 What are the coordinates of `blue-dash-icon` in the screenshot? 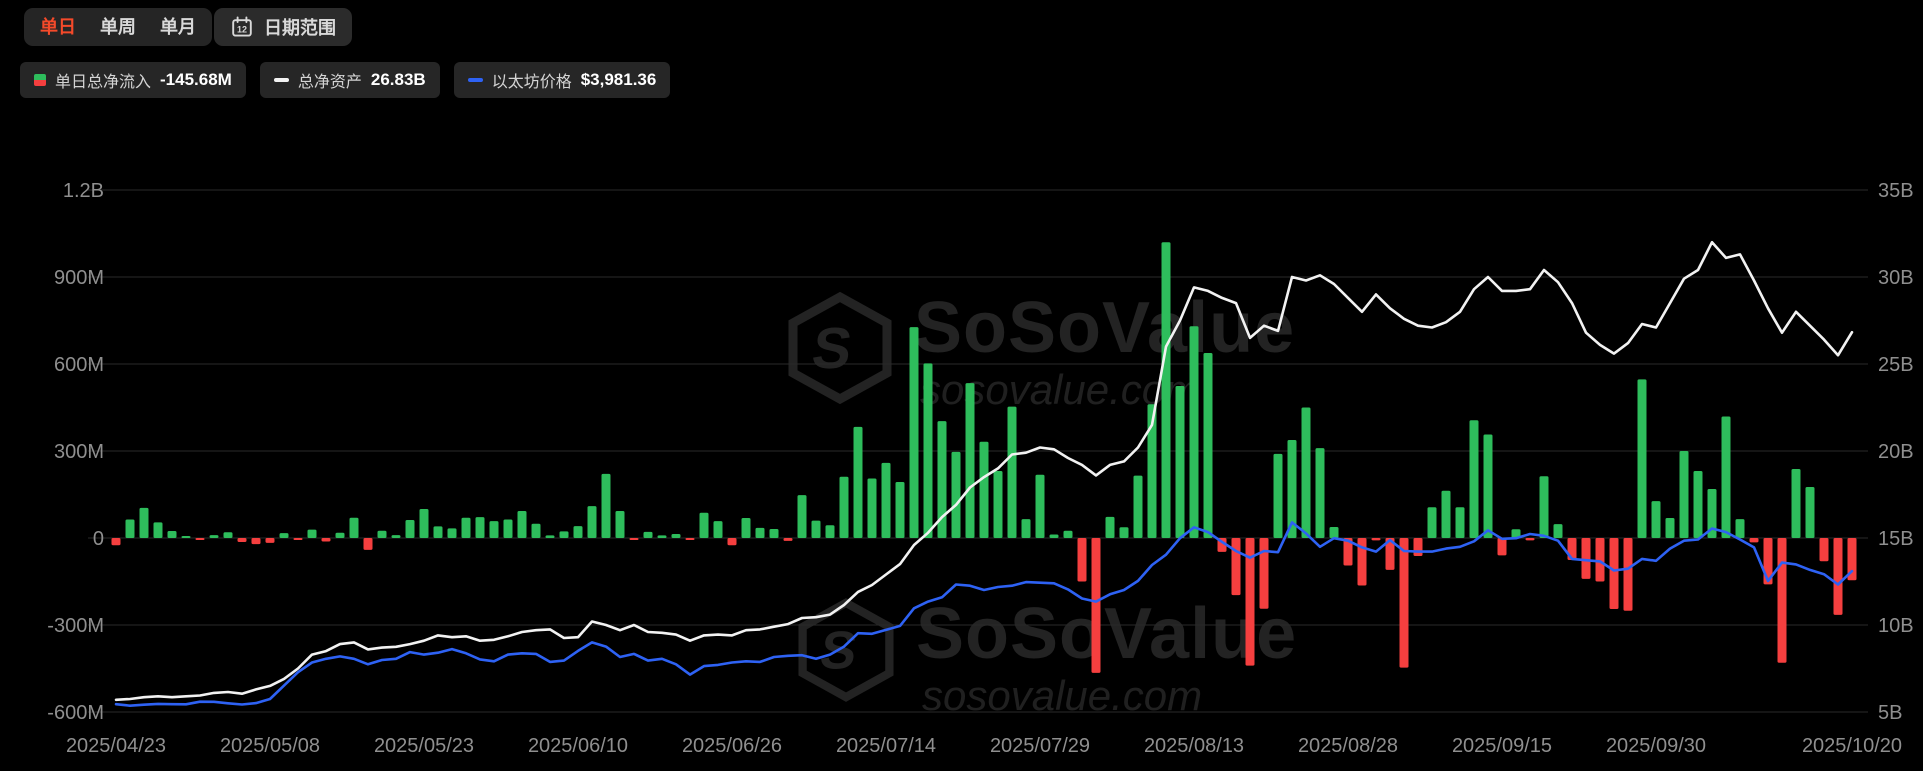 It's located at (475, 80).